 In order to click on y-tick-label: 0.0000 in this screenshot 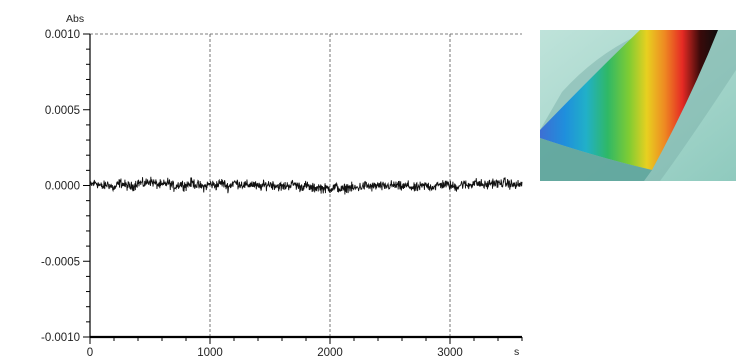, I will do `click(62, 187)`.